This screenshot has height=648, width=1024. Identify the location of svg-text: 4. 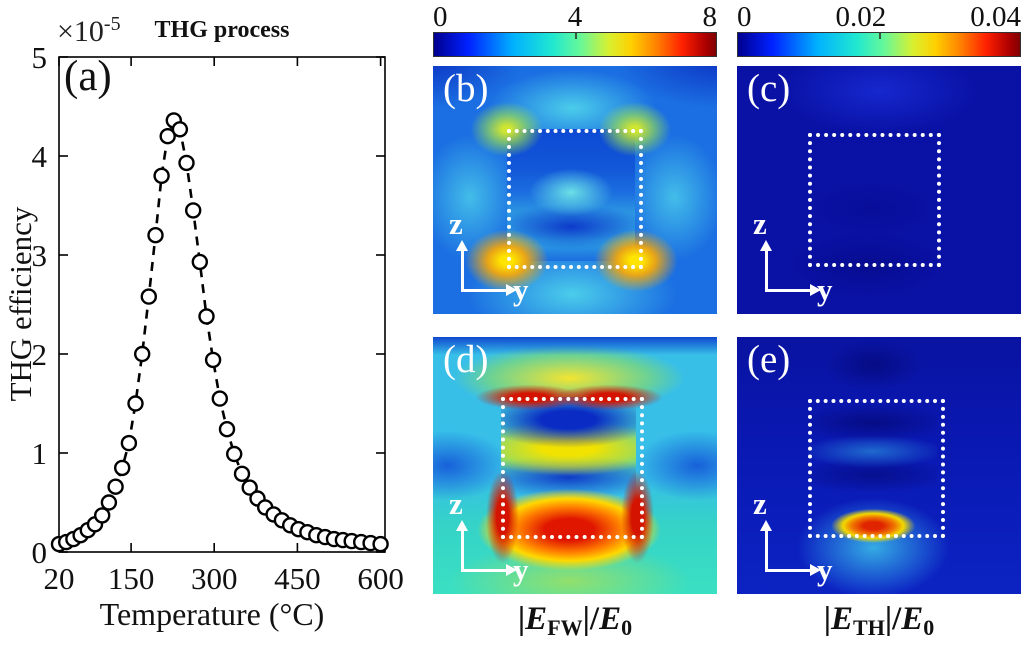
(40, 156).